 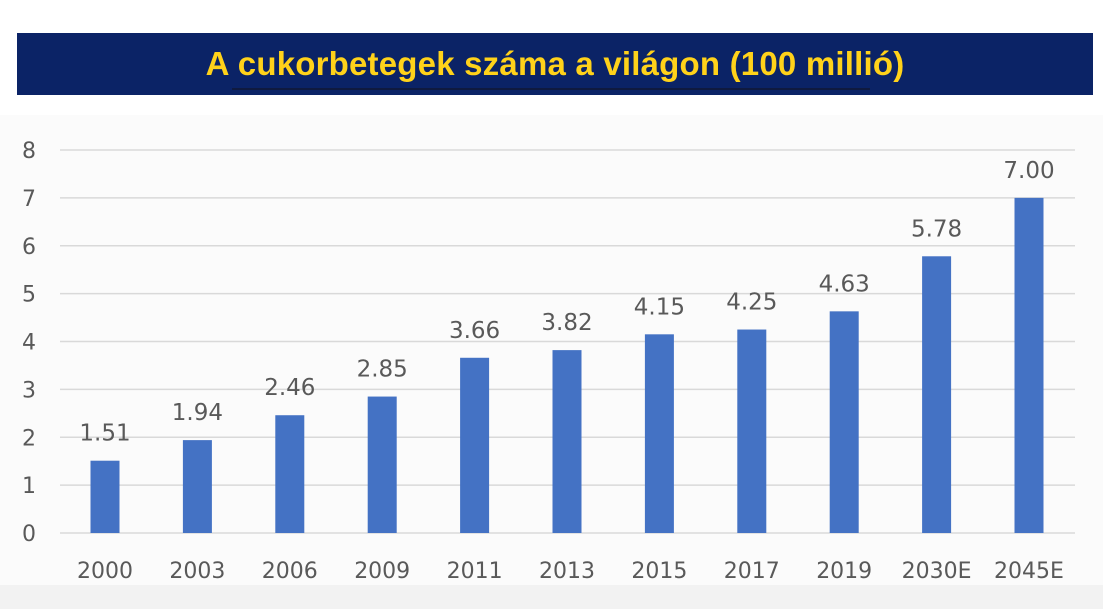 I want to click on x-tick-label: 2017, so click(x=752, y=571).